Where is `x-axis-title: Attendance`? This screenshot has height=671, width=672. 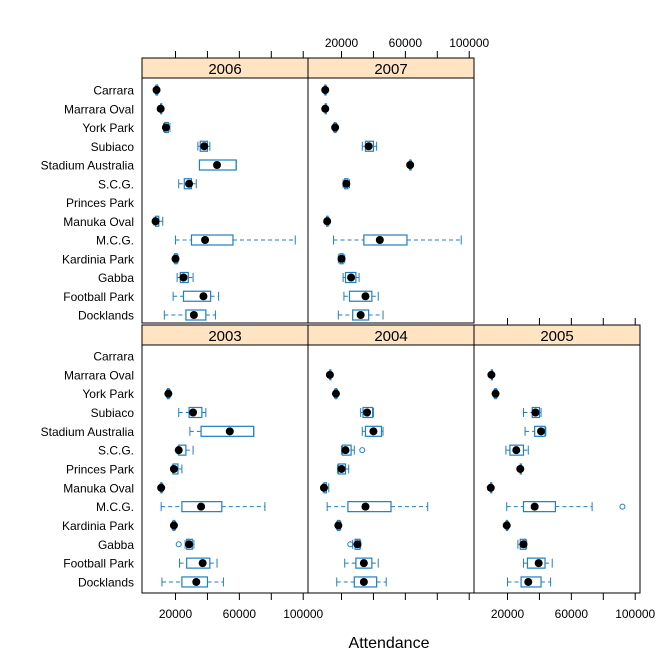
x-axis-title: Attendance is located at coordinates (389, 643).